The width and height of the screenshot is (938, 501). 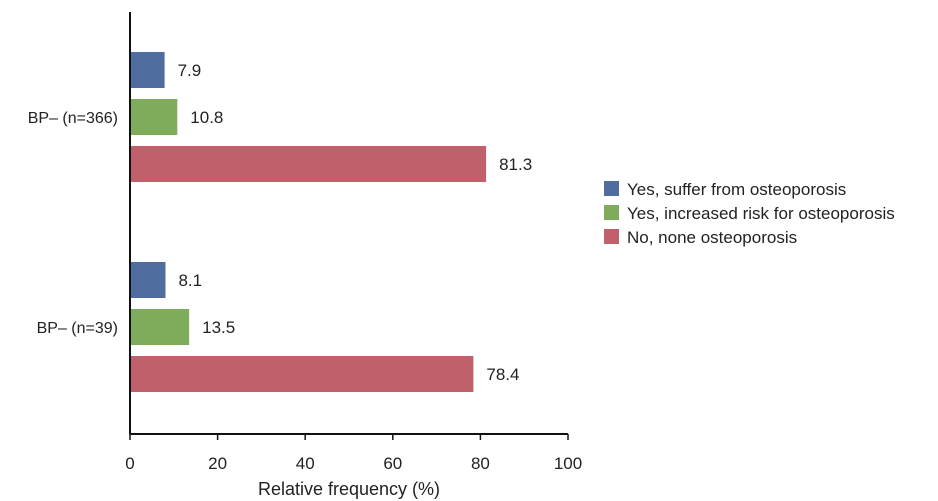 What do you see at coordinates (77, 328) in the screenshot?
I see `category-label: BP– (n=39)` at bounding box center [77, 328].